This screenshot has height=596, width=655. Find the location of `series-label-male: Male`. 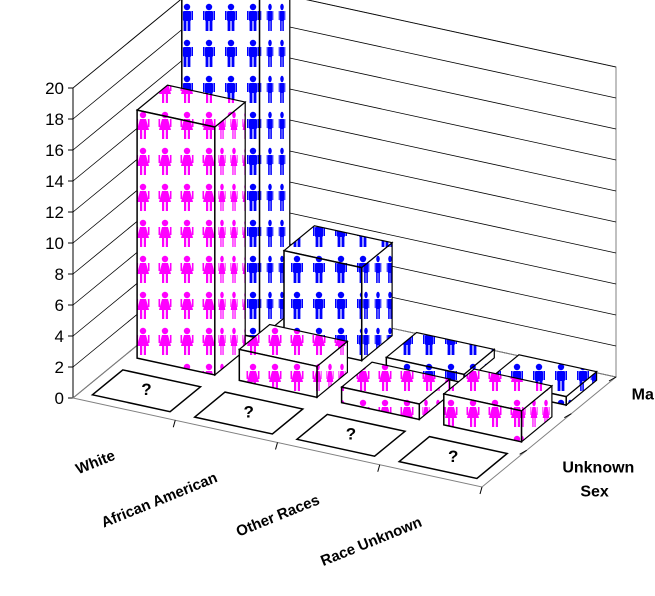

series-label-male: Male is located at coordinates (643, 394).